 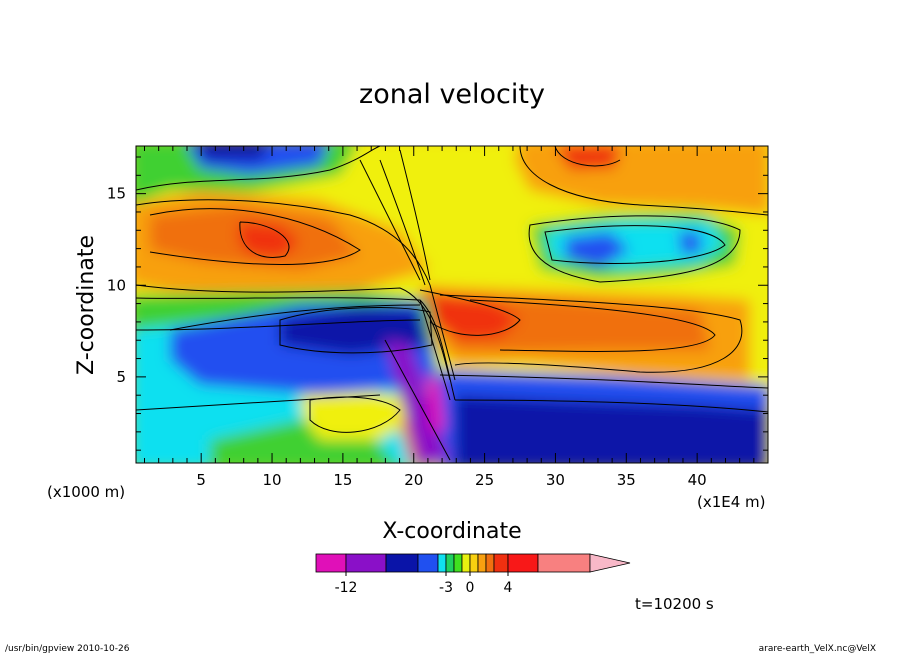 I want to click on middle-red-core, so click(x=470, y=316).